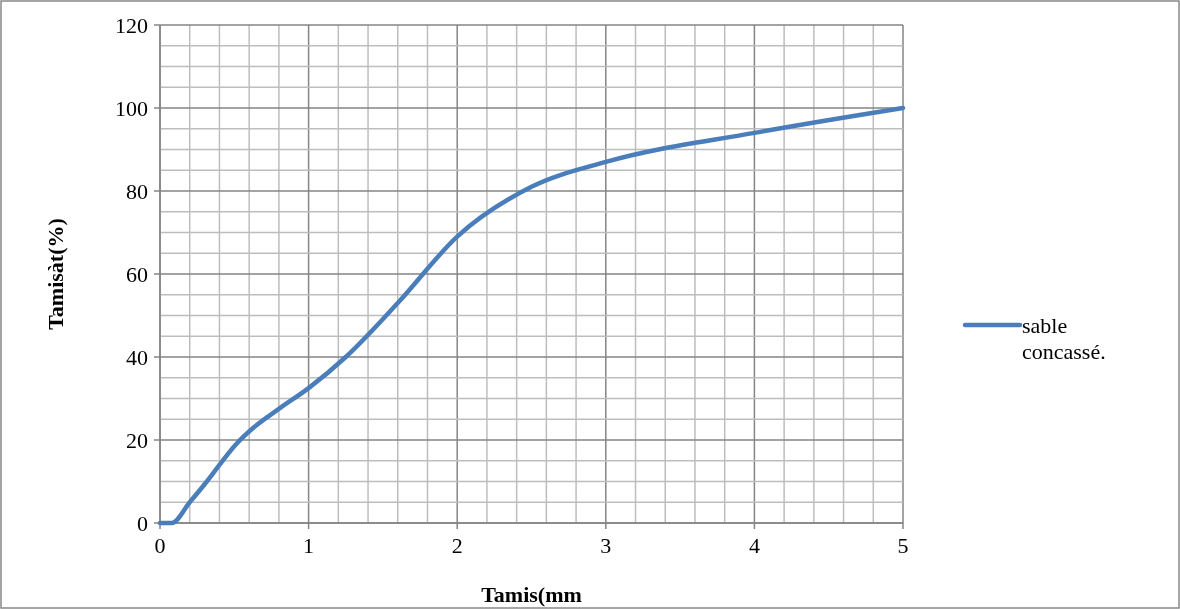 Image resolution: width=1180 pixels, height=609 pixels. I want to click on y-tick-label: 60, so click(137, 274).